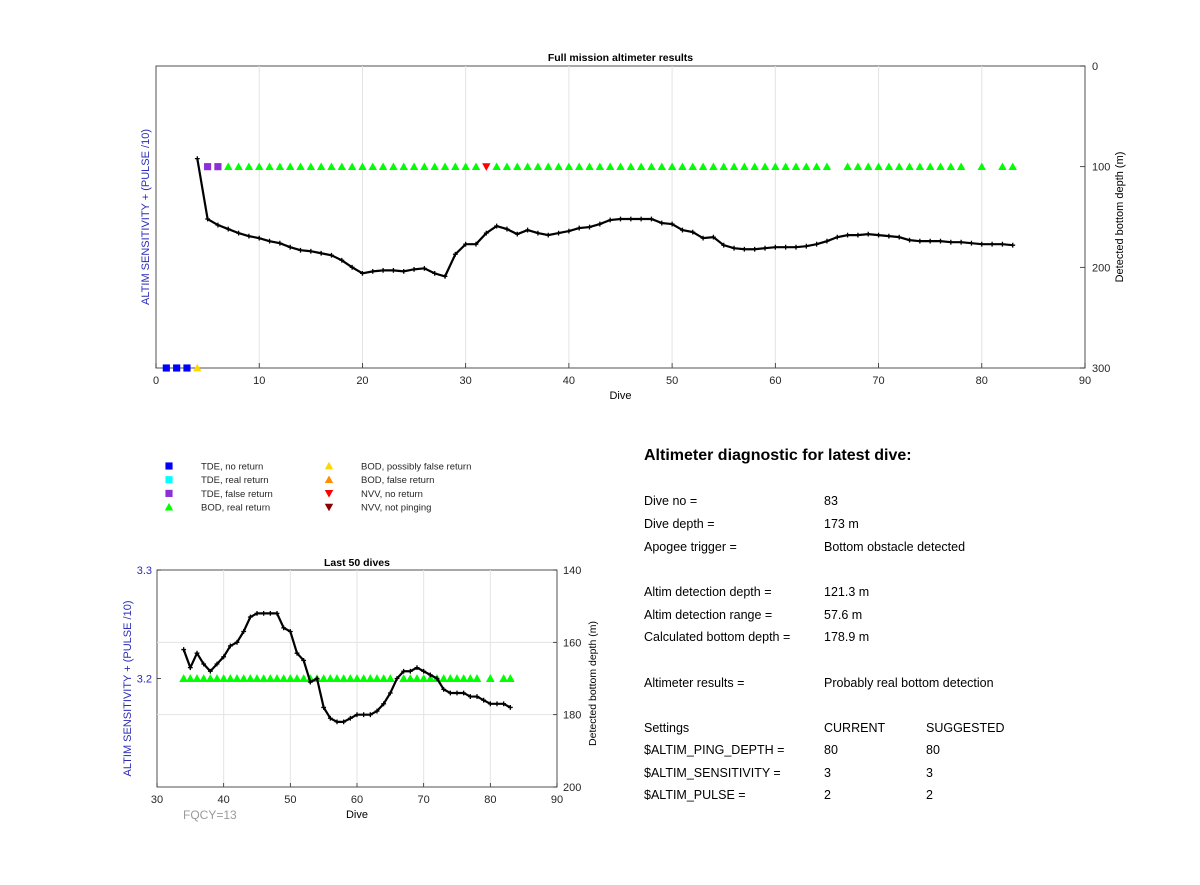 The image size is (1200, 885). I want to click on legend-label: BOD, possibly false return, so click(416, 467).